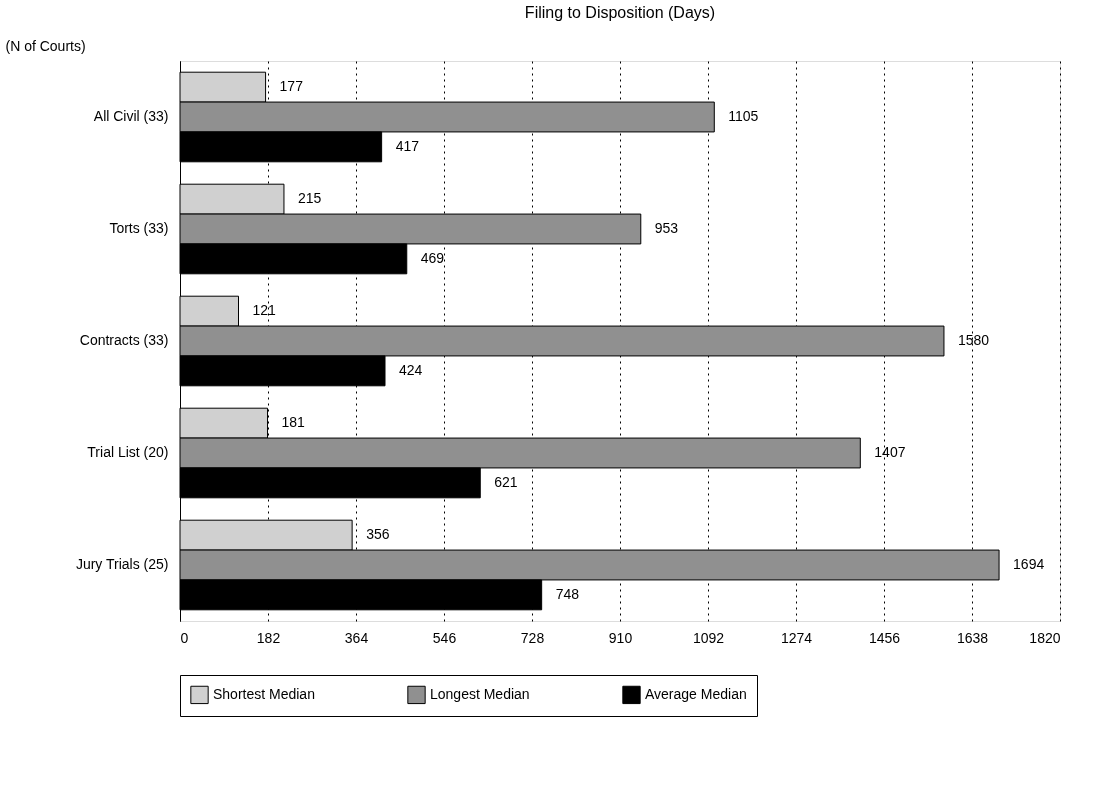 Image resolution: width=1109 pixels, height=791 pixels. Describe the element at coordinates (1045, 637) in the screenshot. I see `x-tick-label: 1820` at that location.